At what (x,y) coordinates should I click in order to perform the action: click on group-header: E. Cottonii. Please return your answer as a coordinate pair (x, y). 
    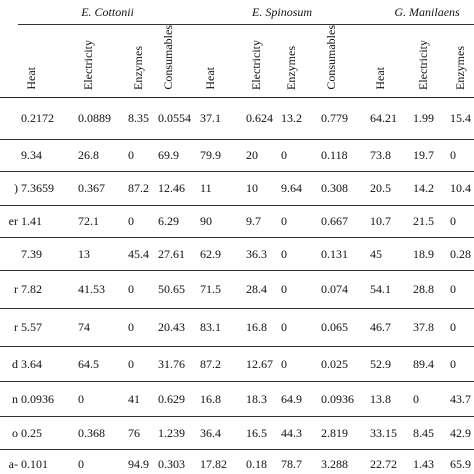
    Looking at the image, I should click on (108, 12).